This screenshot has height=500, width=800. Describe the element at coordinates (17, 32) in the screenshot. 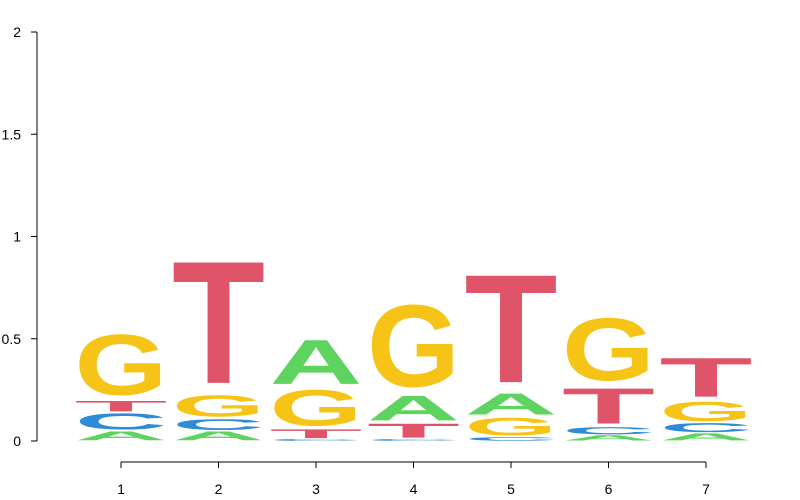

I see `y-tick-label: 2` at that location.